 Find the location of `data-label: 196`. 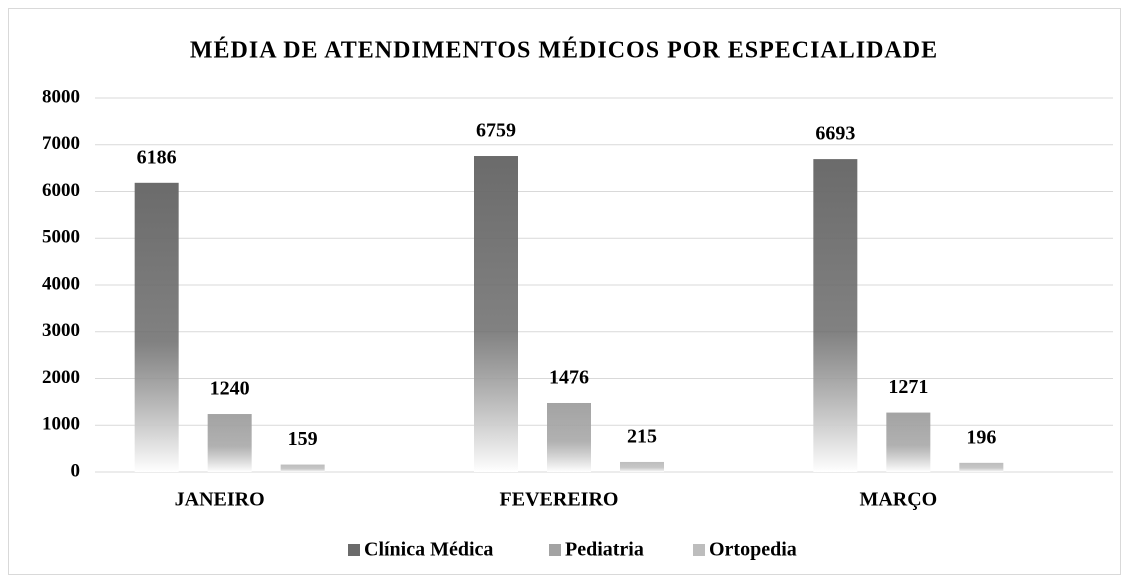

data-label: 196 is located at coordinates (981, 437).